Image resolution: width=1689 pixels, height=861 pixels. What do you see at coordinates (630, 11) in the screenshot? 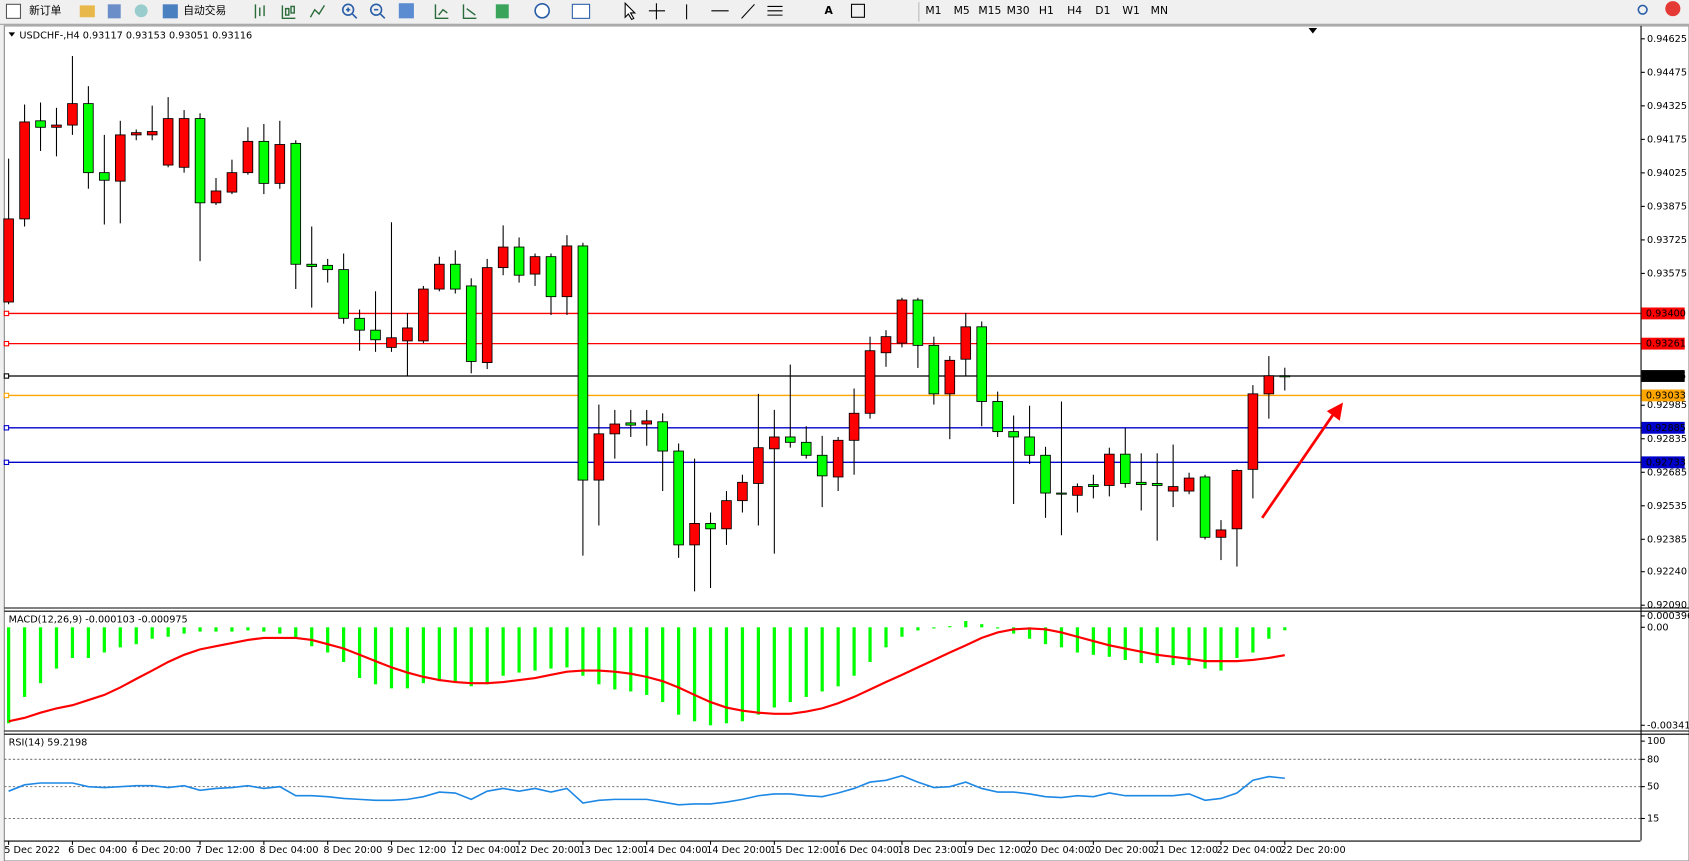
I see `cursor-icon` at bounding box center [630, 11].